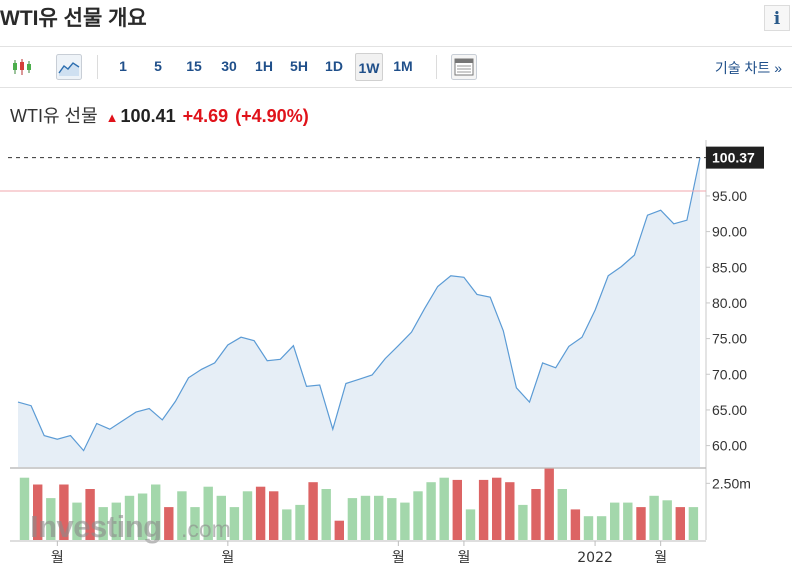  What do you see at coordinates (54, 116) in the screenshot?
I see `instrument-name: WTI유 선물` at bounding box center [54, 116].